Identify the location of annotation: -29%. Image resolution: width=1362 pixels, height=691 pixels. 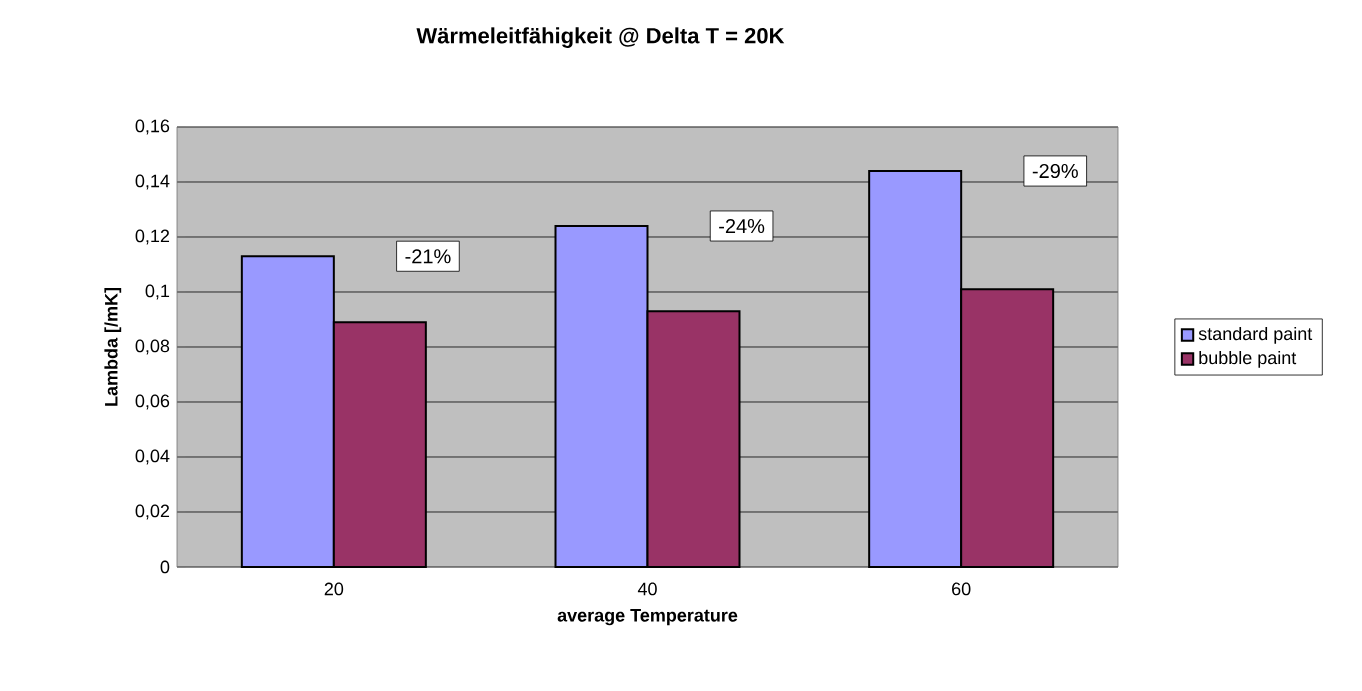
(1055, 171).